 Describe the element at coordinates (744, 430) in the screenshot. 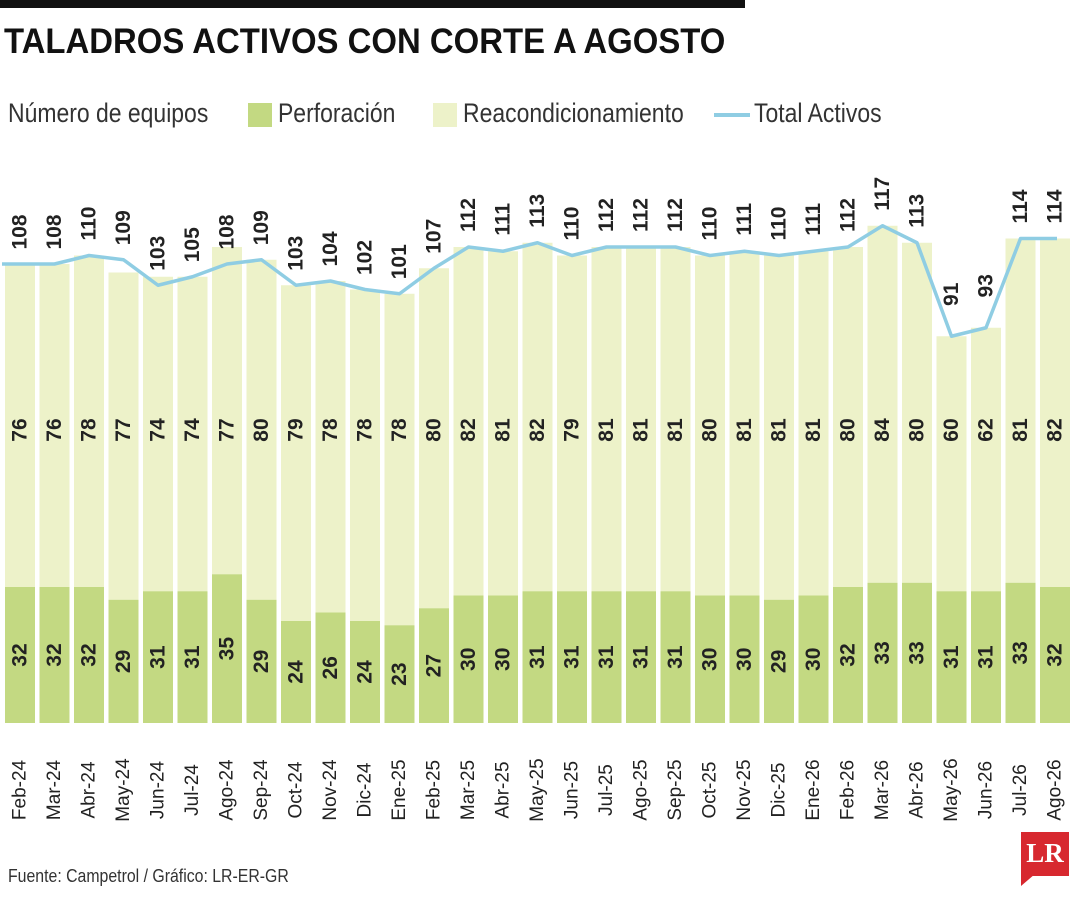

I see `label-reacondicionamiento-nov-25: 81` at that location.